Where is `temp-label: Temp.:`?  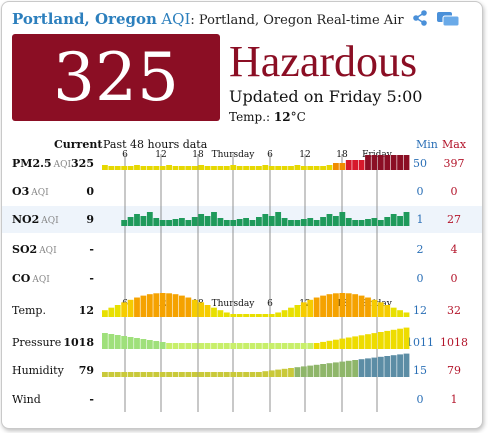
temp-label: Temp.: is located at coordinates (250, 117).